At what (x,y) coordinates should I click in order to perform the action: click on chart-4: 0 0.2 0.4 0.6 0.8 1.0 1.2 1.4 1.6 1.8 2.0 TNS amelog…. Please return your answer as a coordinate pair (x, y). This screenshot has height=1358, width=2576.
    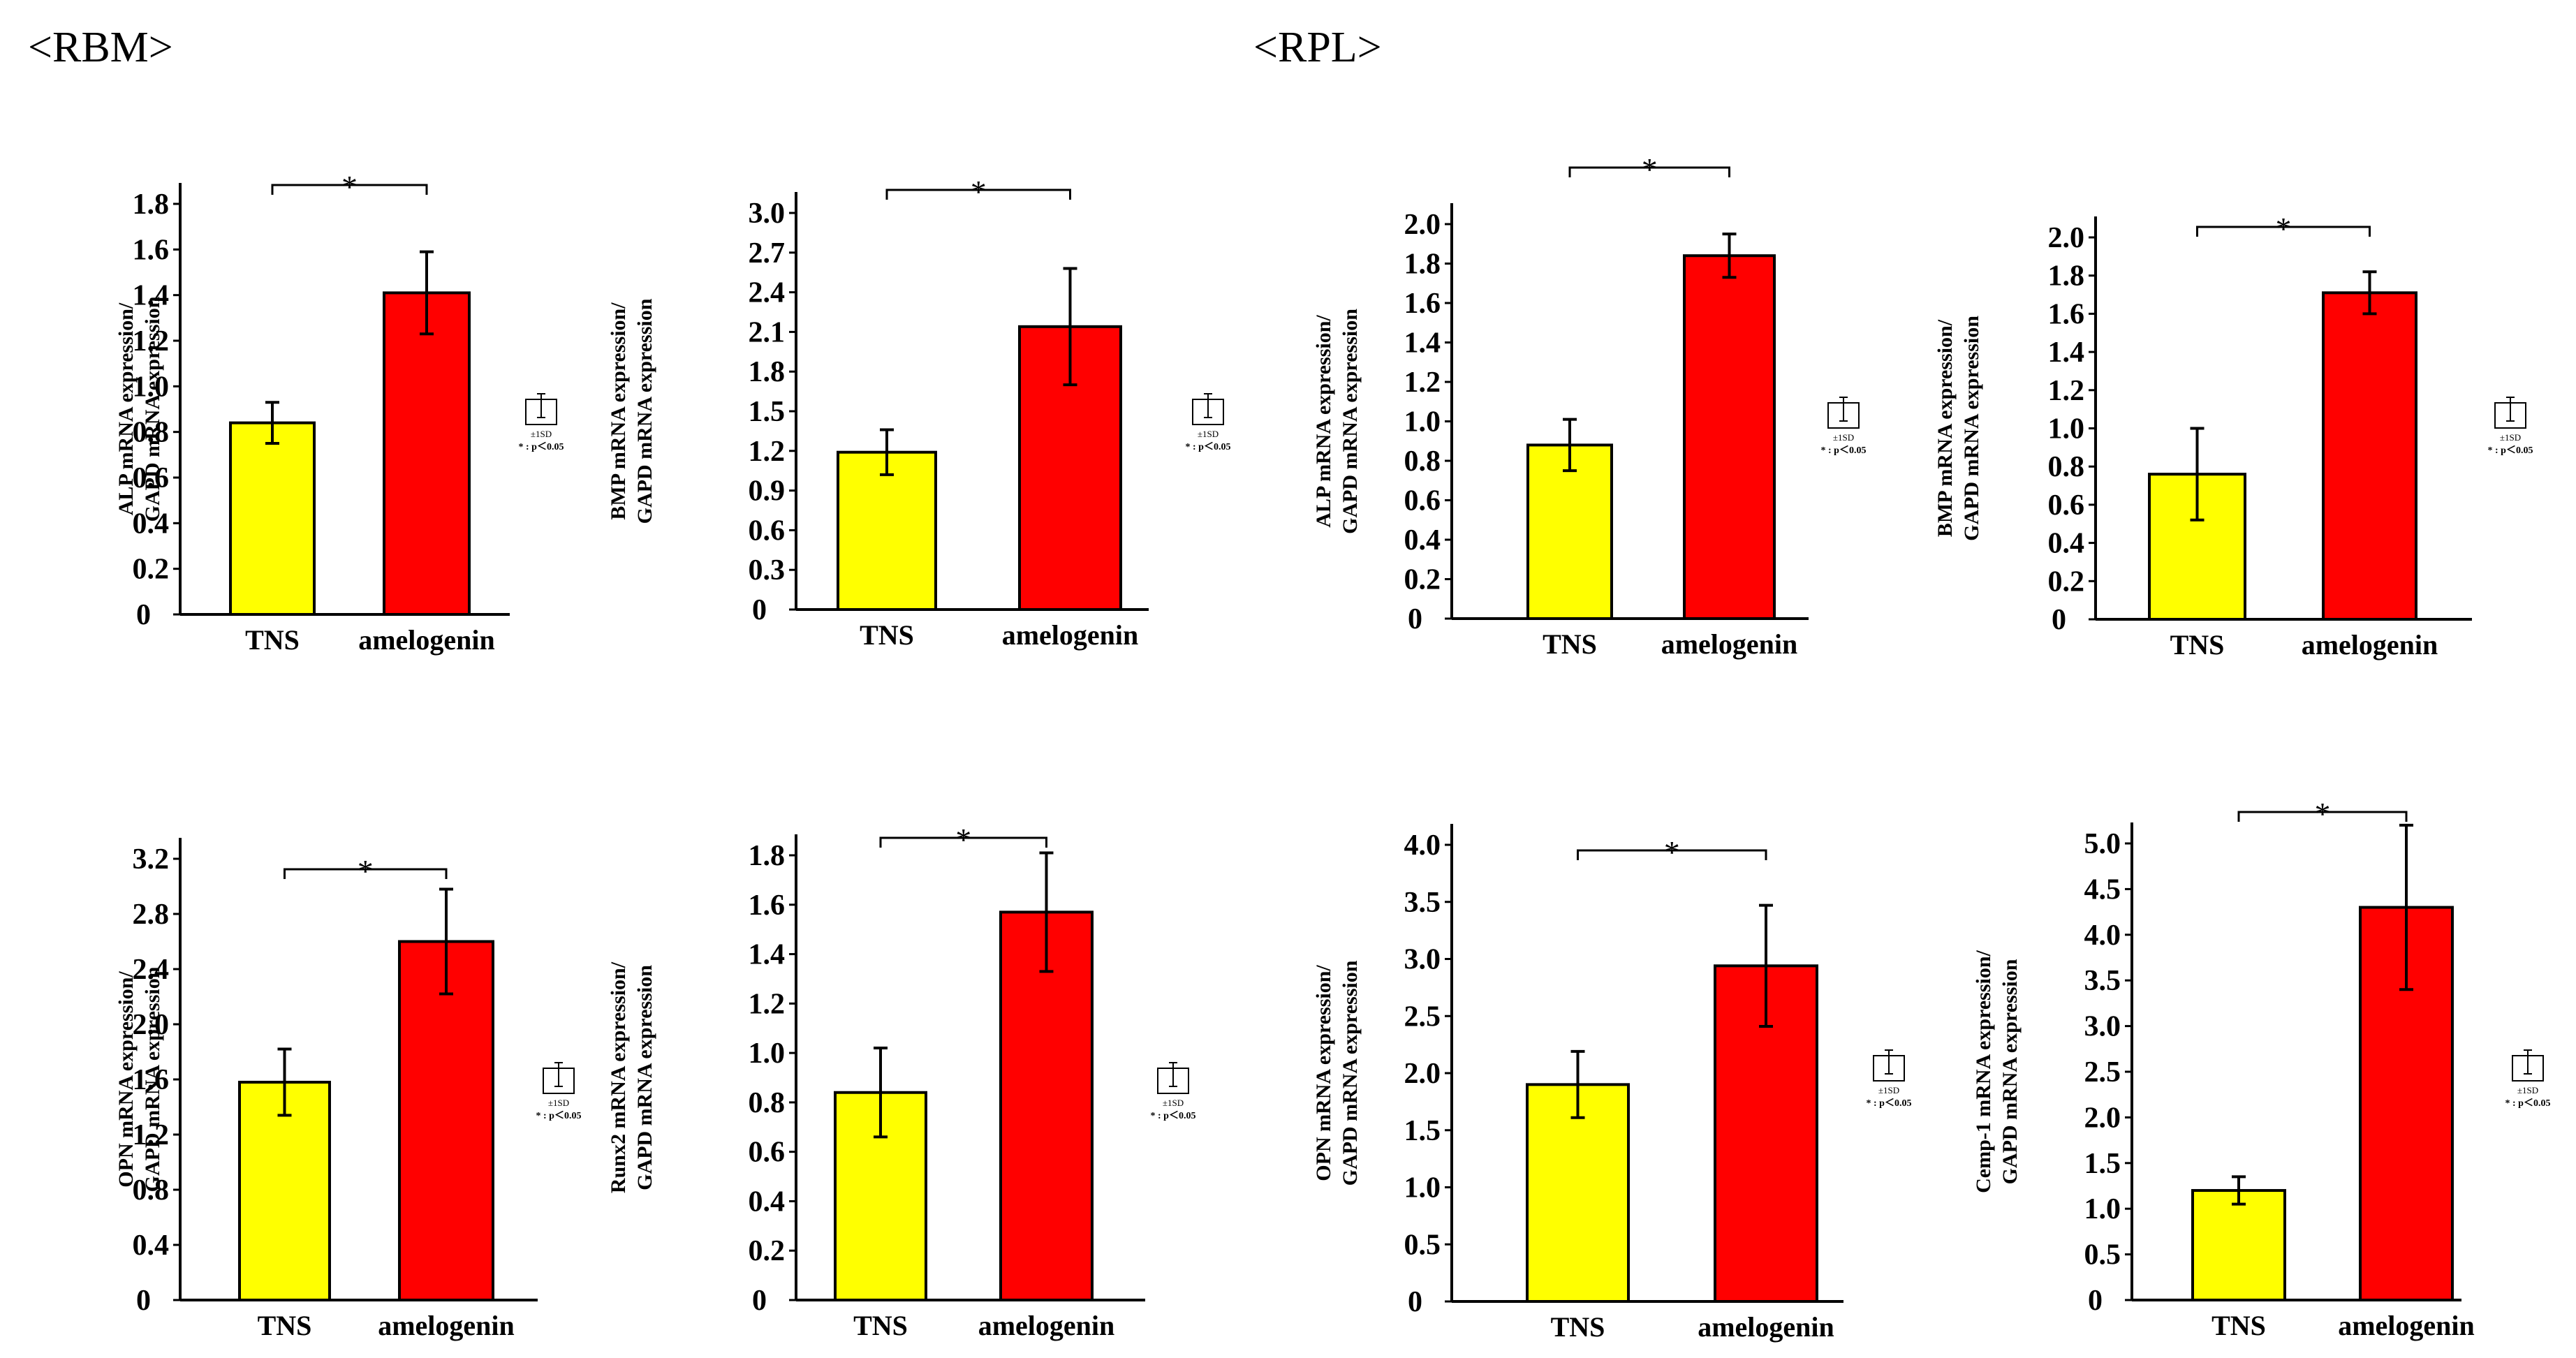
    Looking at the image, I should click on (2233, 435).